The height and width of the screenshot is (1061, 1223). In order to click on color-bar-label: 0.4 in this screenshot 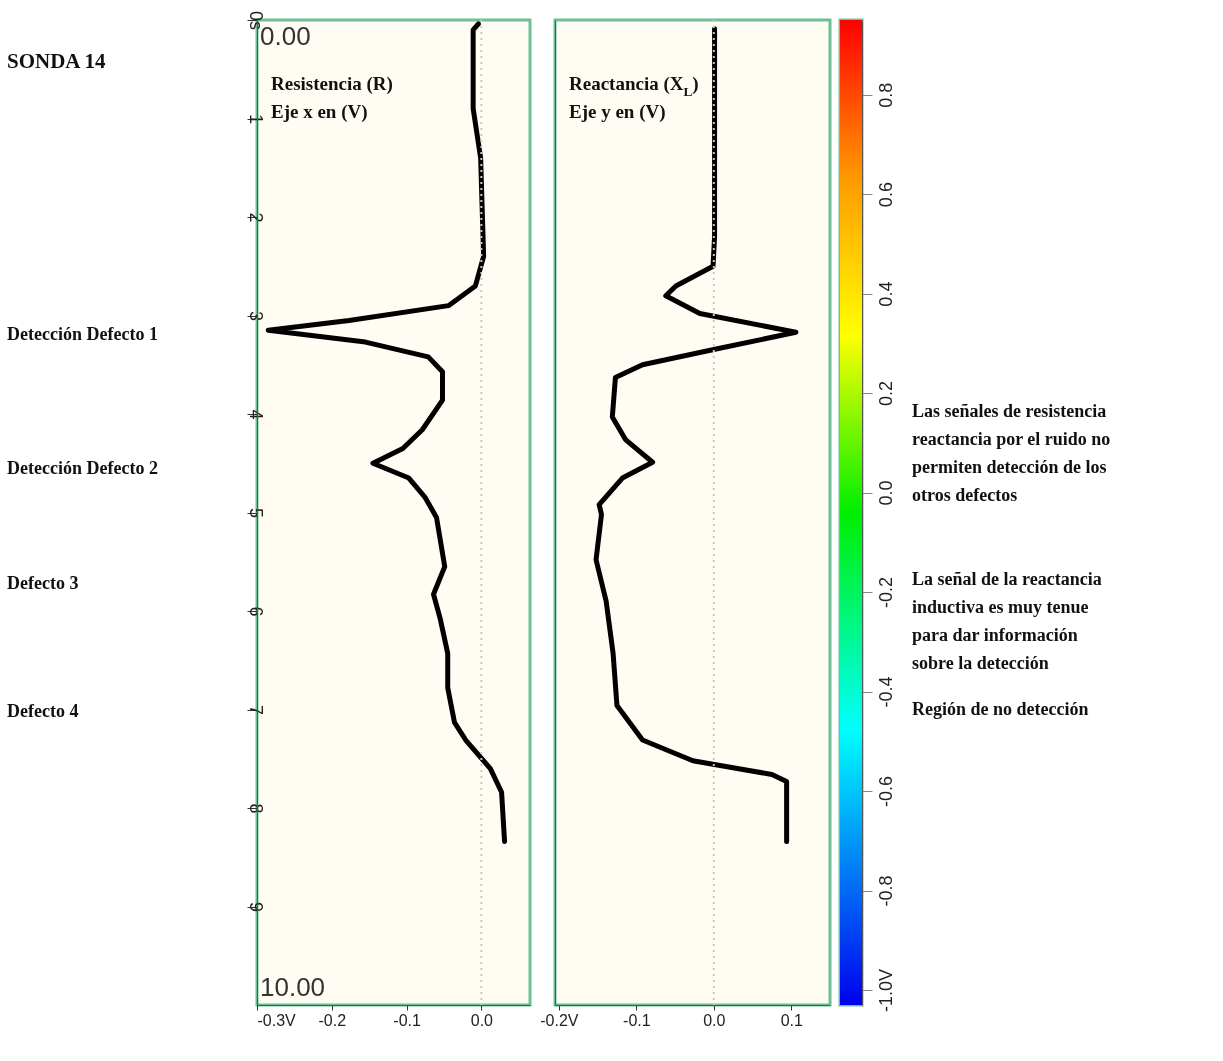, I will do `click(885, 294)`.